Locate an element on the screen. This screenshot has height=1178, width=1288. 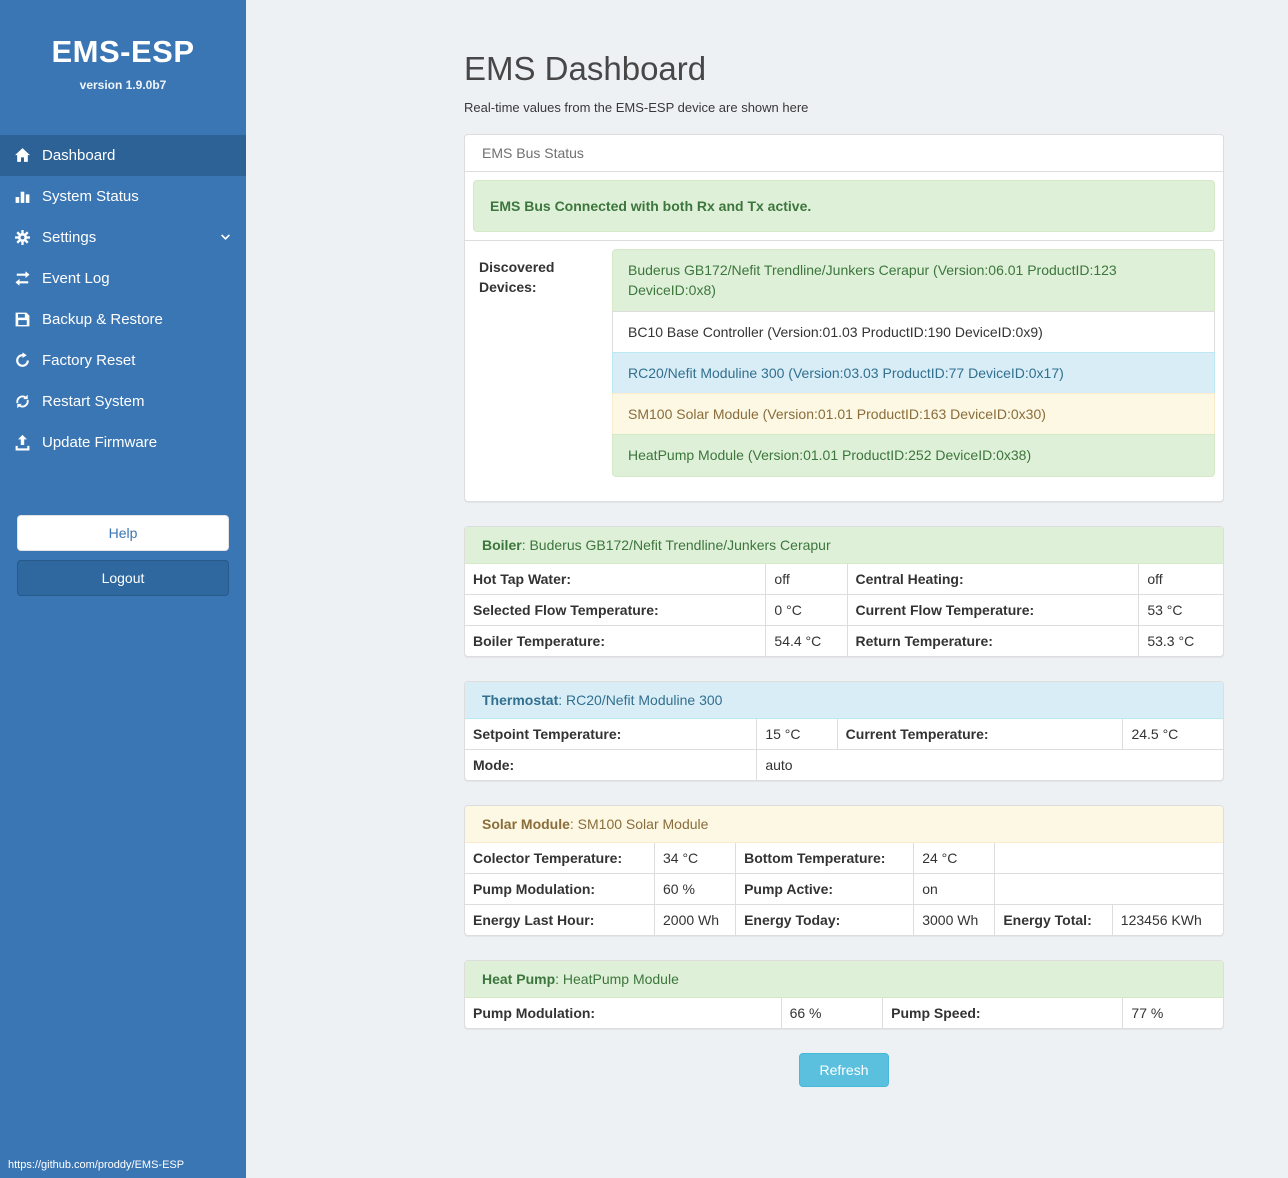
help-button: Help is located at coordinates (123, 533).